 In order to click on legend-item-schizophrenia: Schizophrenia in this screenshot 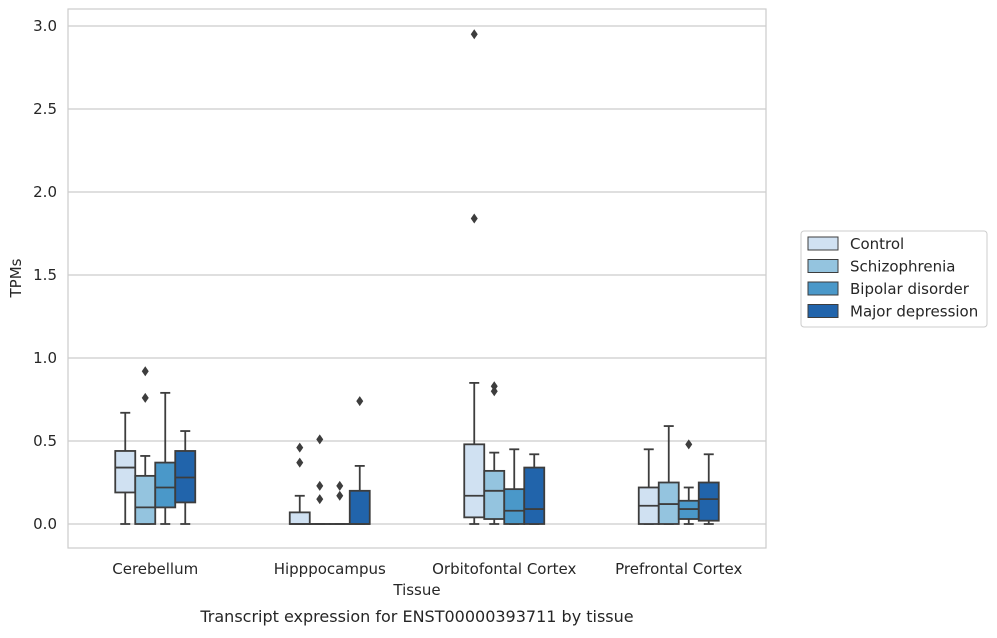, I will do `click(881, 267)`.